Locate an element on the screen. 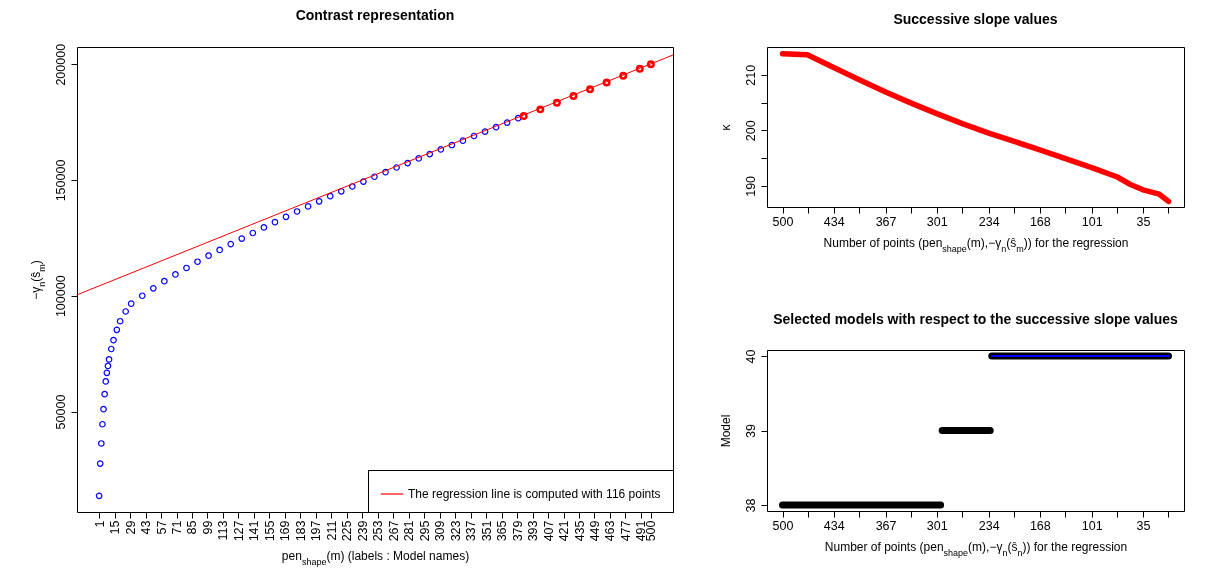 The image size is (1227, 578). x-axis-title: pen$_{shape}$(m) (labels : Model names) is located at coordinates (375, 558).